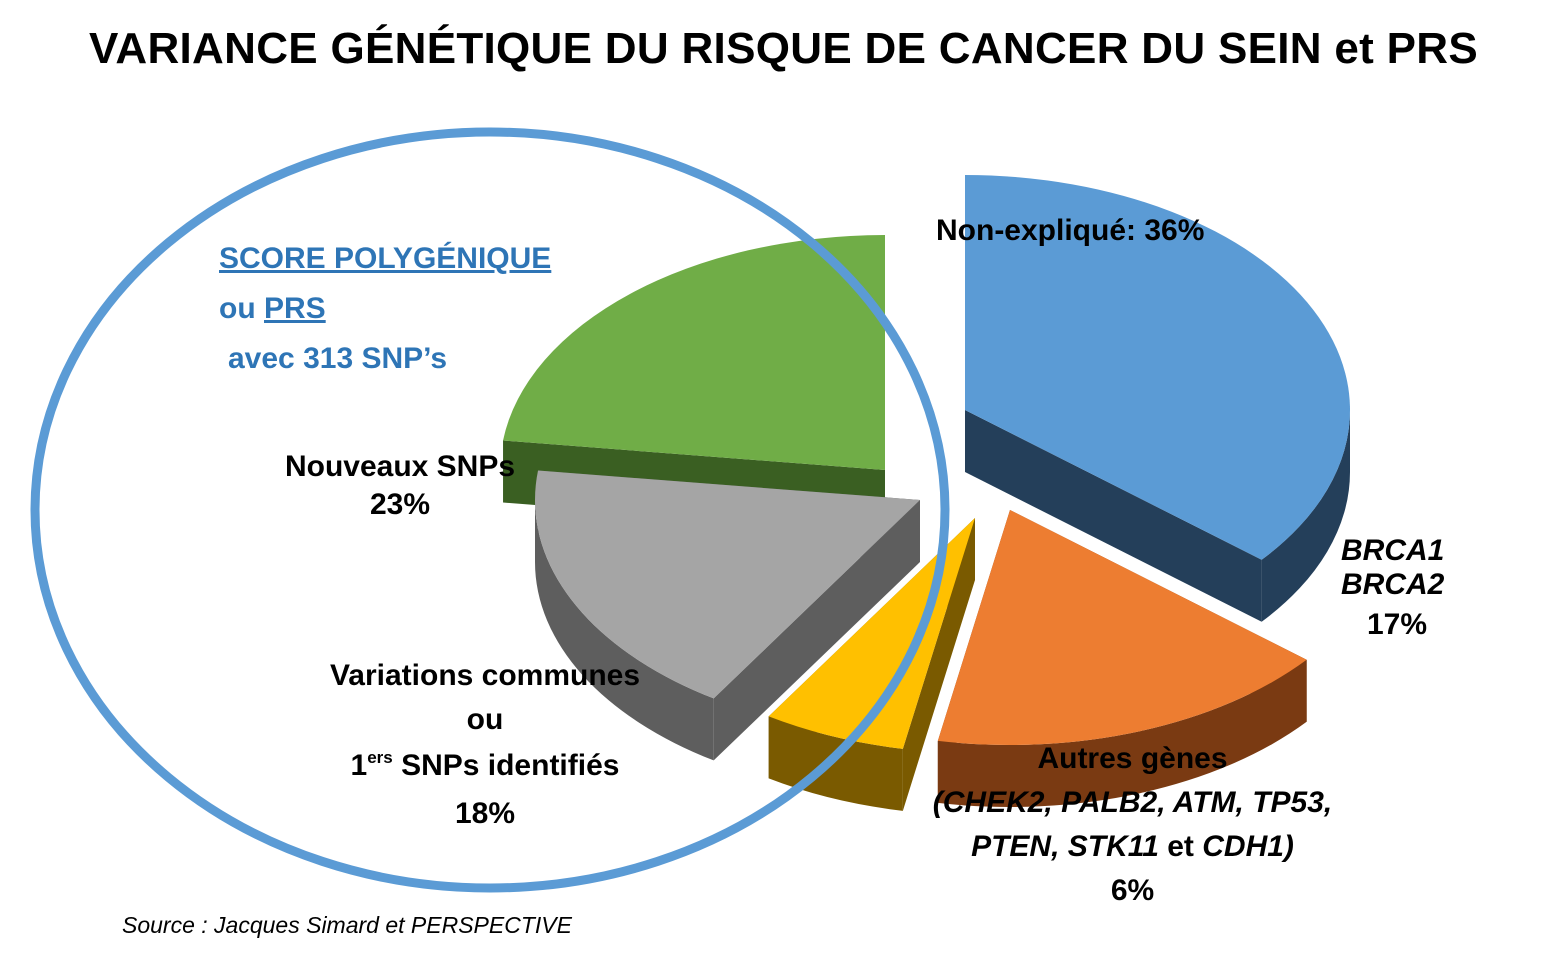 The image size is (1567, 964). I want to click on slice-label-brca: BRCA1 BRCA2 17%, so click(1392, 588).